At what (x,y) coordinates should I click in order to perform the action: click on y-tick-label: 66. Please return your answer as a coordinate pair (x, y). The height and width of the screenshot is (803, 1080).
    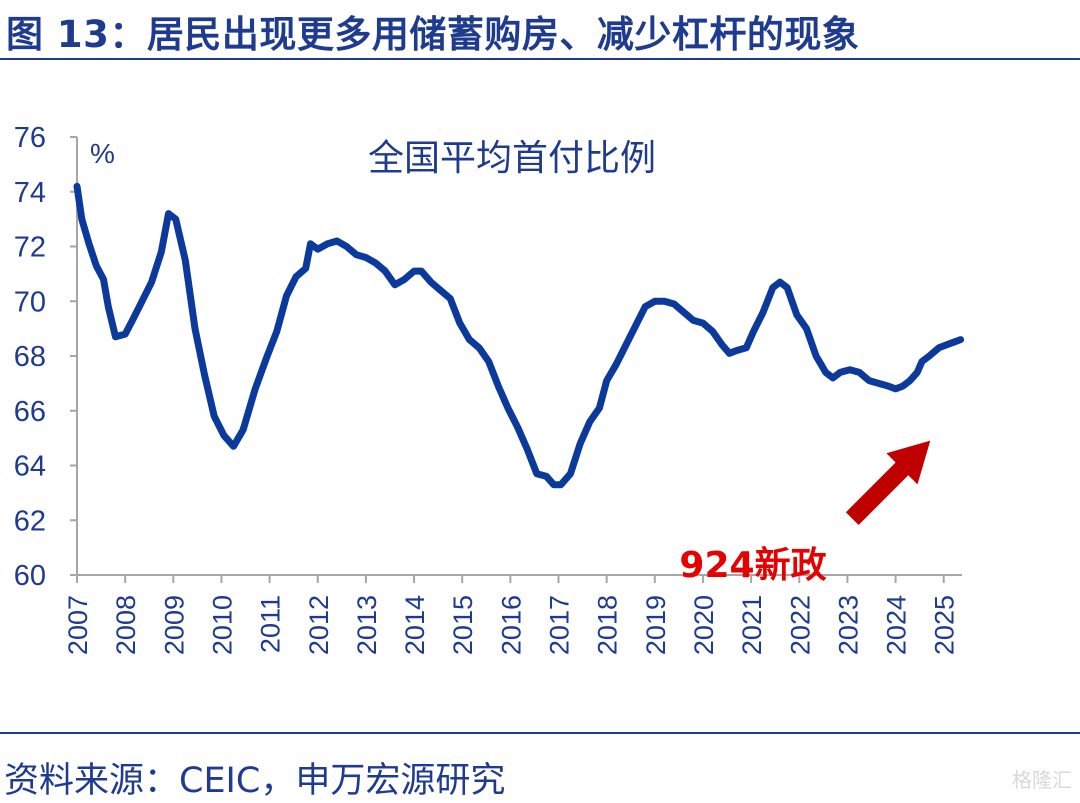
    Looking at the image, I should click on (30, 412).